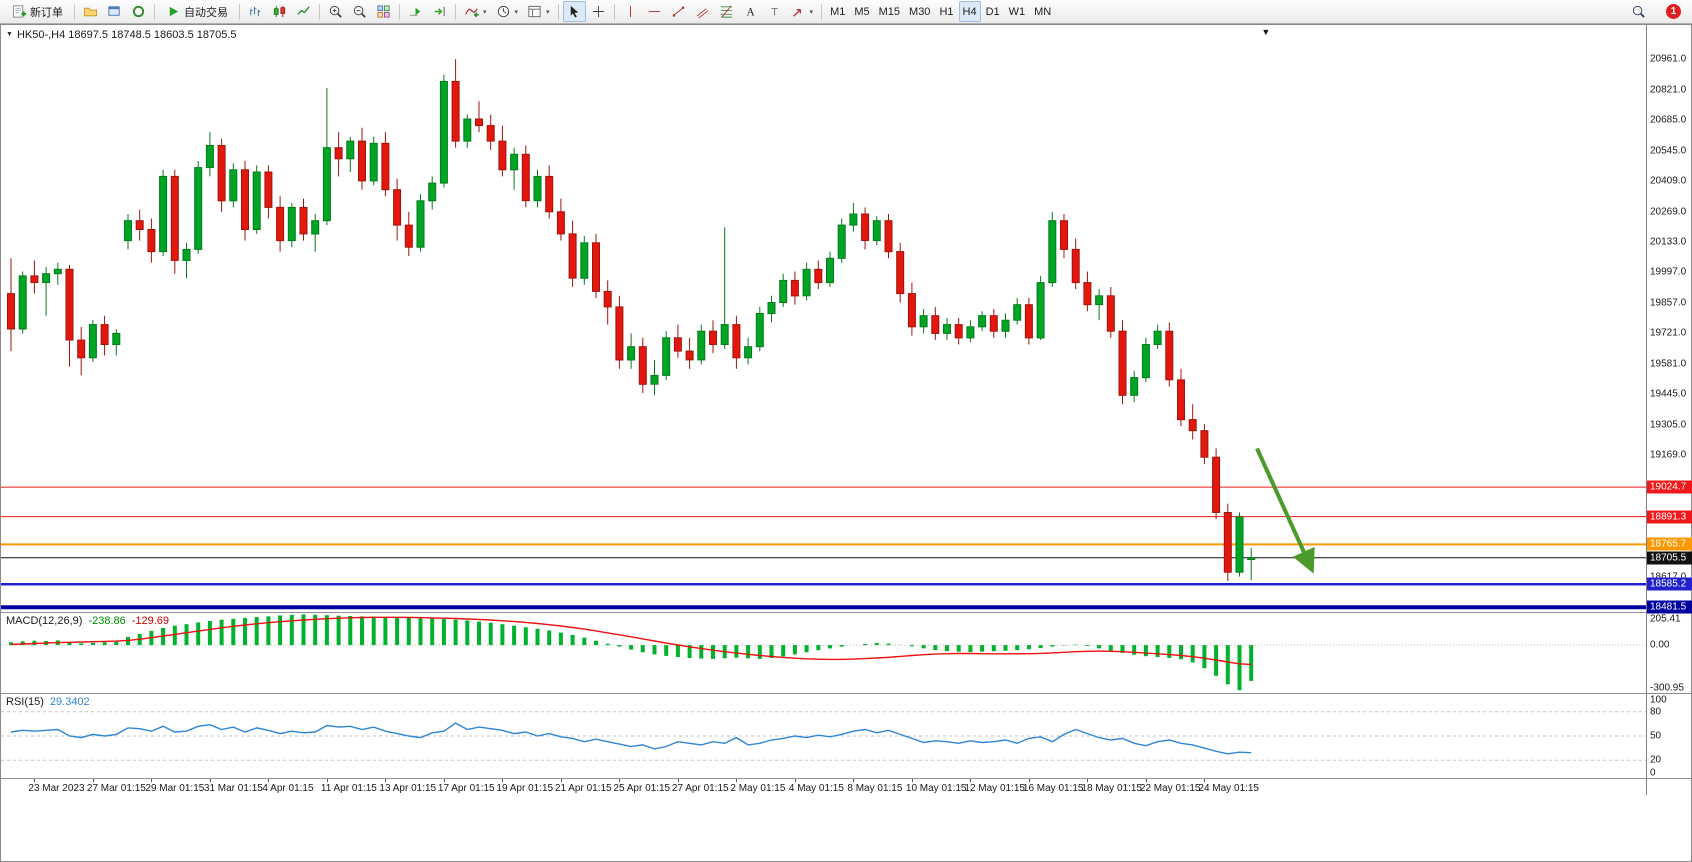 The height and width of the screenshot is (862, 1692). I want to click on periods-button: ▾, so click(507, 11).